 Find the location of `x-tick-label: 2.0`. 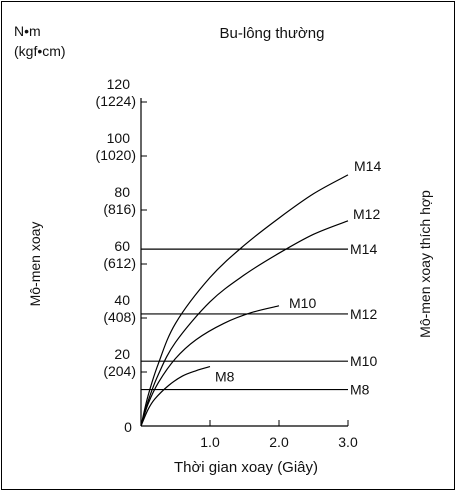

x-tick-label: 2.0 is located at coordinates (279, 442).